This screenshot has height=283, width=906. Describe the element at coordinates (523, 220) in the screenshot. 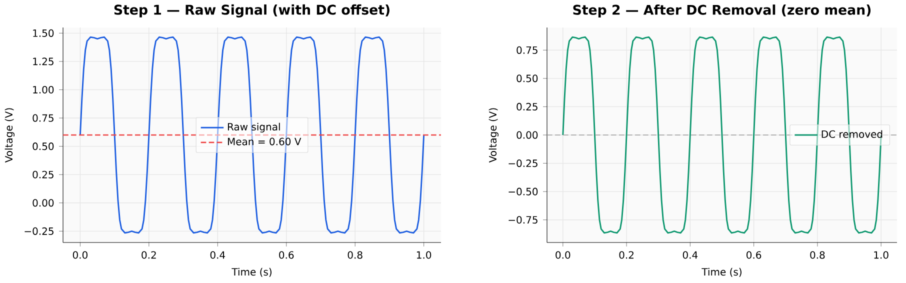

I see `y-tick-label: −0.75` at that location.